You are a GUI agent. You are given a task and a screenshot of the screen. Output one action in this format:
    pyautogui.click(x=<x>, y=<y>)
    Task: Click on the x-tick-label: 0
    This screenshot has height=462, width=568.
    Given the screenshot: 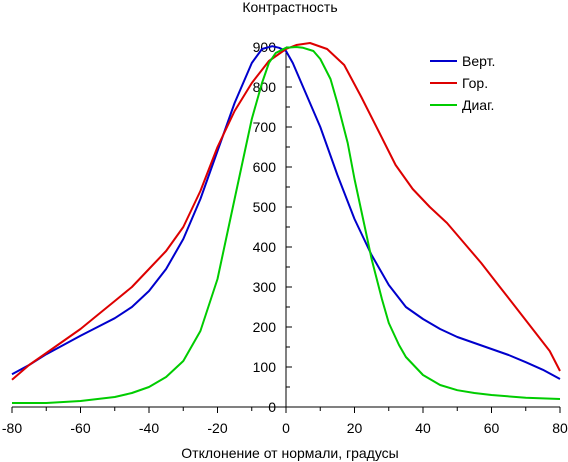 What is the action you would take?
    pyautogui.click(x=286, y=428)
    